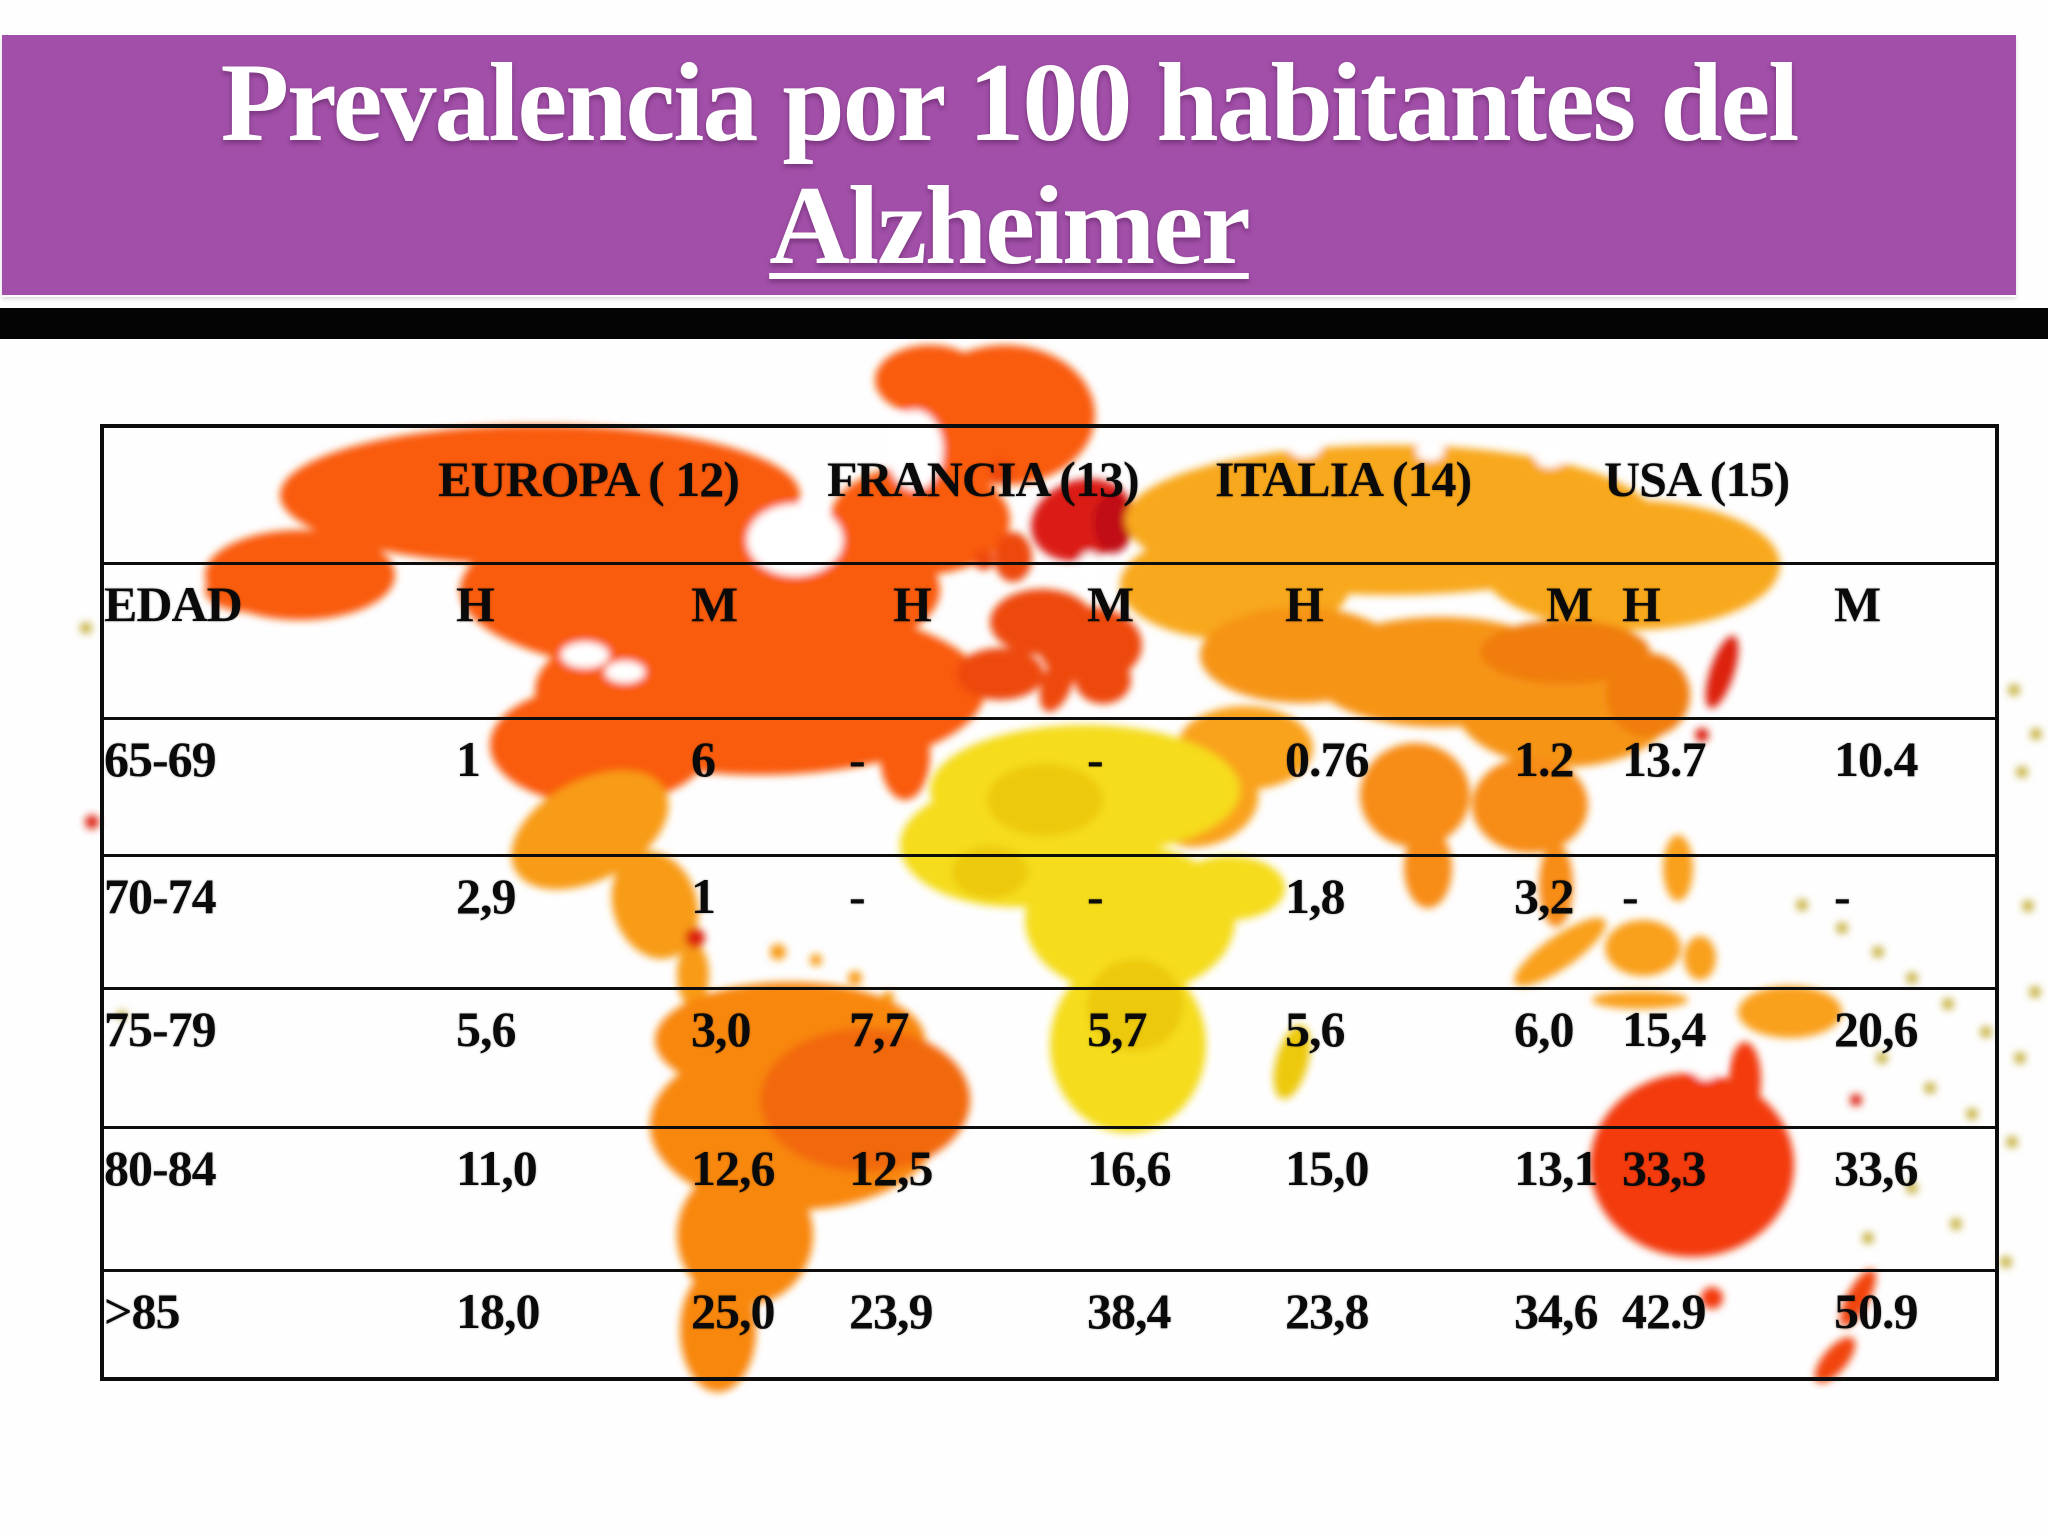  What do you see at coordinates (1899, 1197) in the screenshot?
I see `cell-value: 33,6` at bounding box center [1899, 1197].